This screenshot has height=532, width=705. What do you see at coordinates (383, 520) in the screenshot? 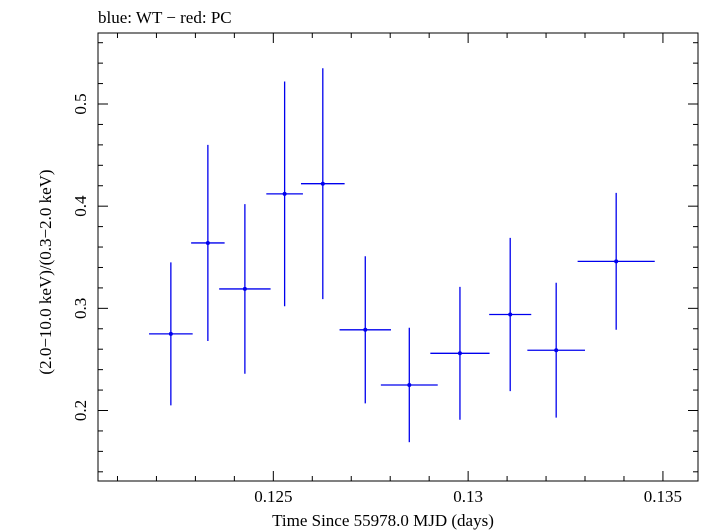
I see `x-axis-label: Time Since 55978.0 MJD (days)` at bounding box center [383, 520].